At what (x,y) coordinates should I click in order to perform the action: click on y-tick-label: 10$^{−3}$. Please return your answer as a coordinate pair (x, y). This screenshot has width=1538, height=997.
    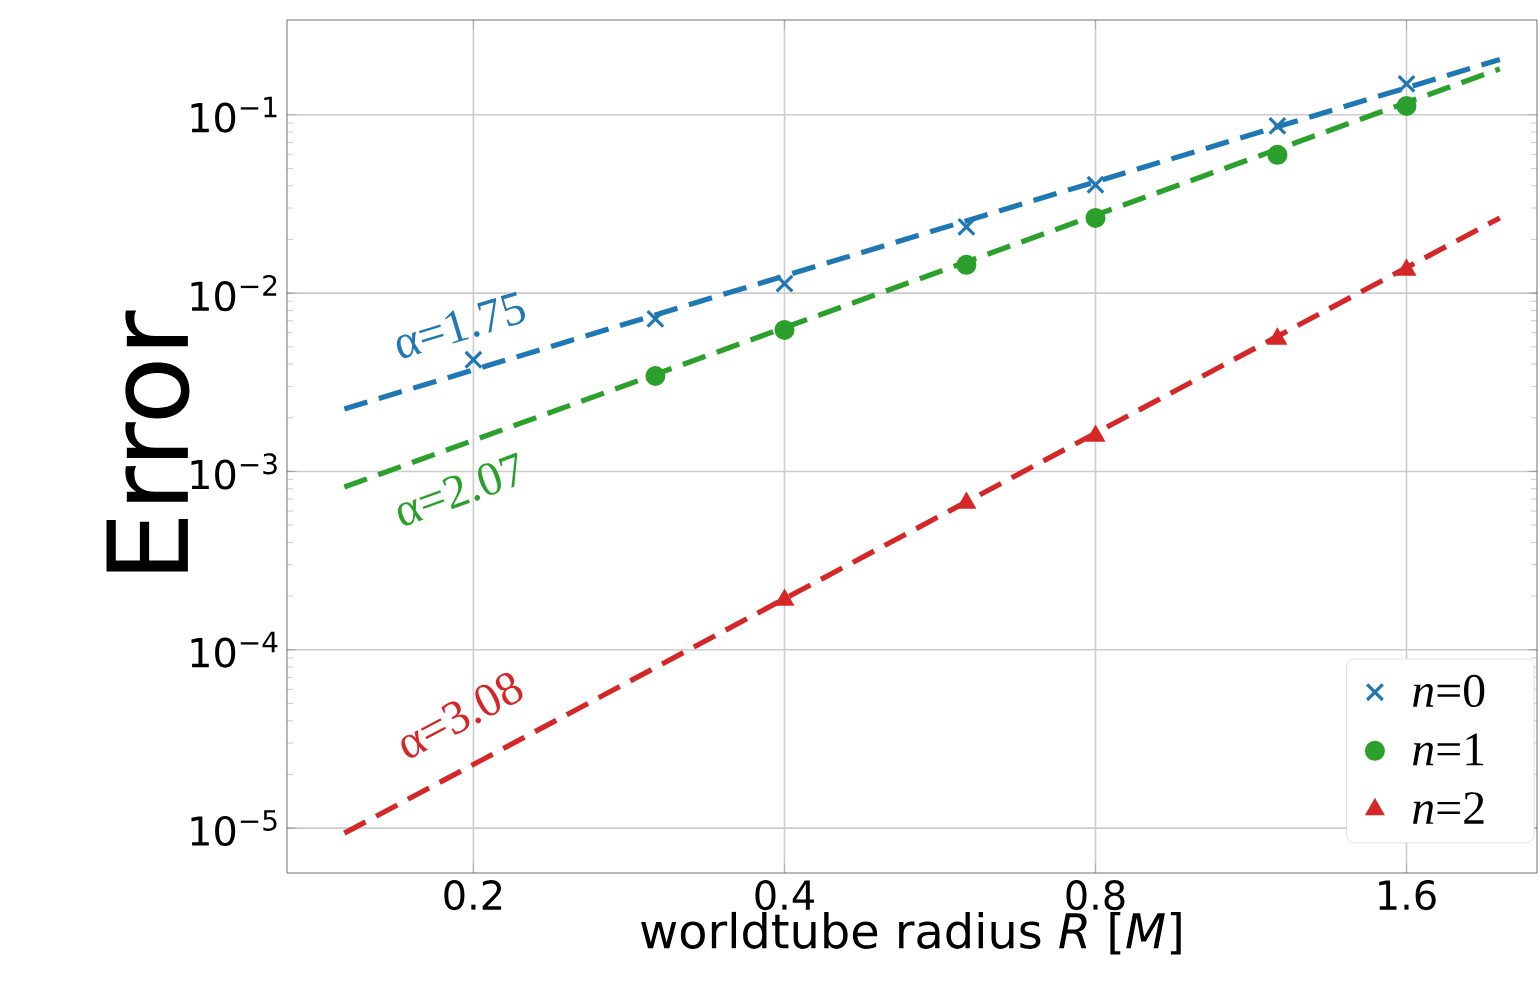
    Looking at the image, I should click on (234, 471).